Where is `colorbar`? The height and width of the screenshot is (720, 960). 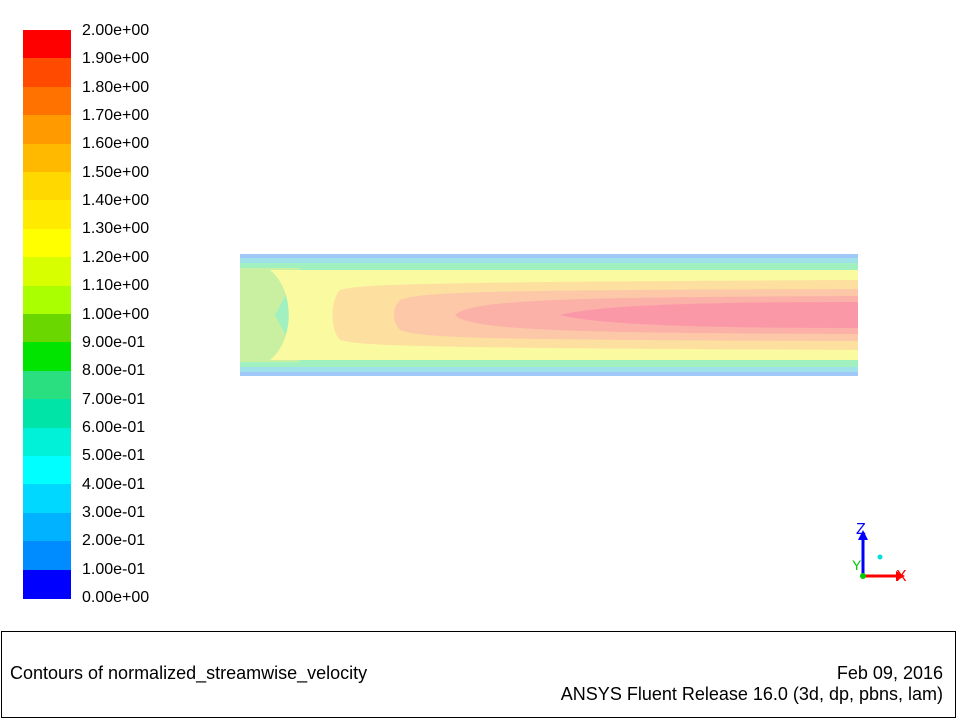 colorbar is located at coordinates (47, 315).